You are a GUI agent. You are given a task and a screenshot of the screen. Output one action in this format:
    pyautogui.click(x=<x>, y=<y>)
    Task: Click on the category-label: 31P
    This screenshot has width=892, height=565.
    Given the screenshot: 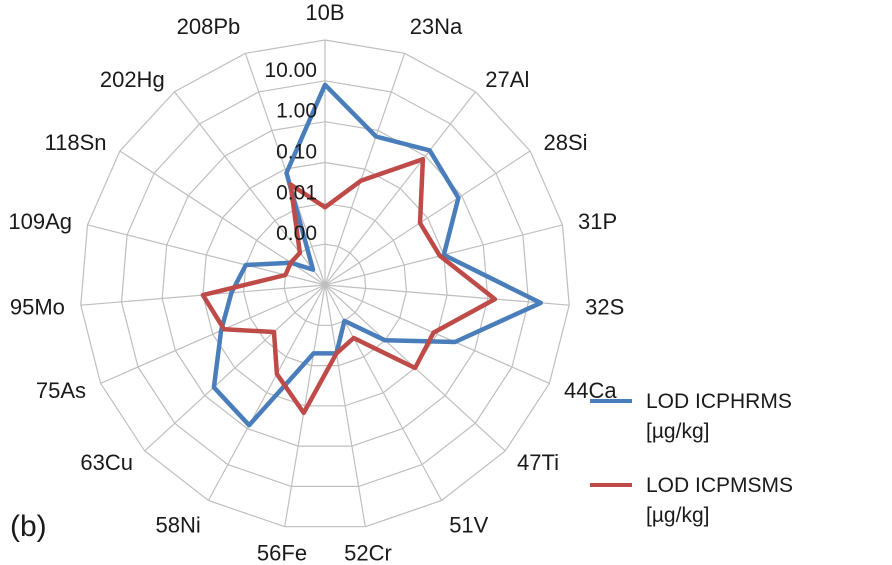 What is the action you would take?
    pyautogui.click(x=597, y=221)
    